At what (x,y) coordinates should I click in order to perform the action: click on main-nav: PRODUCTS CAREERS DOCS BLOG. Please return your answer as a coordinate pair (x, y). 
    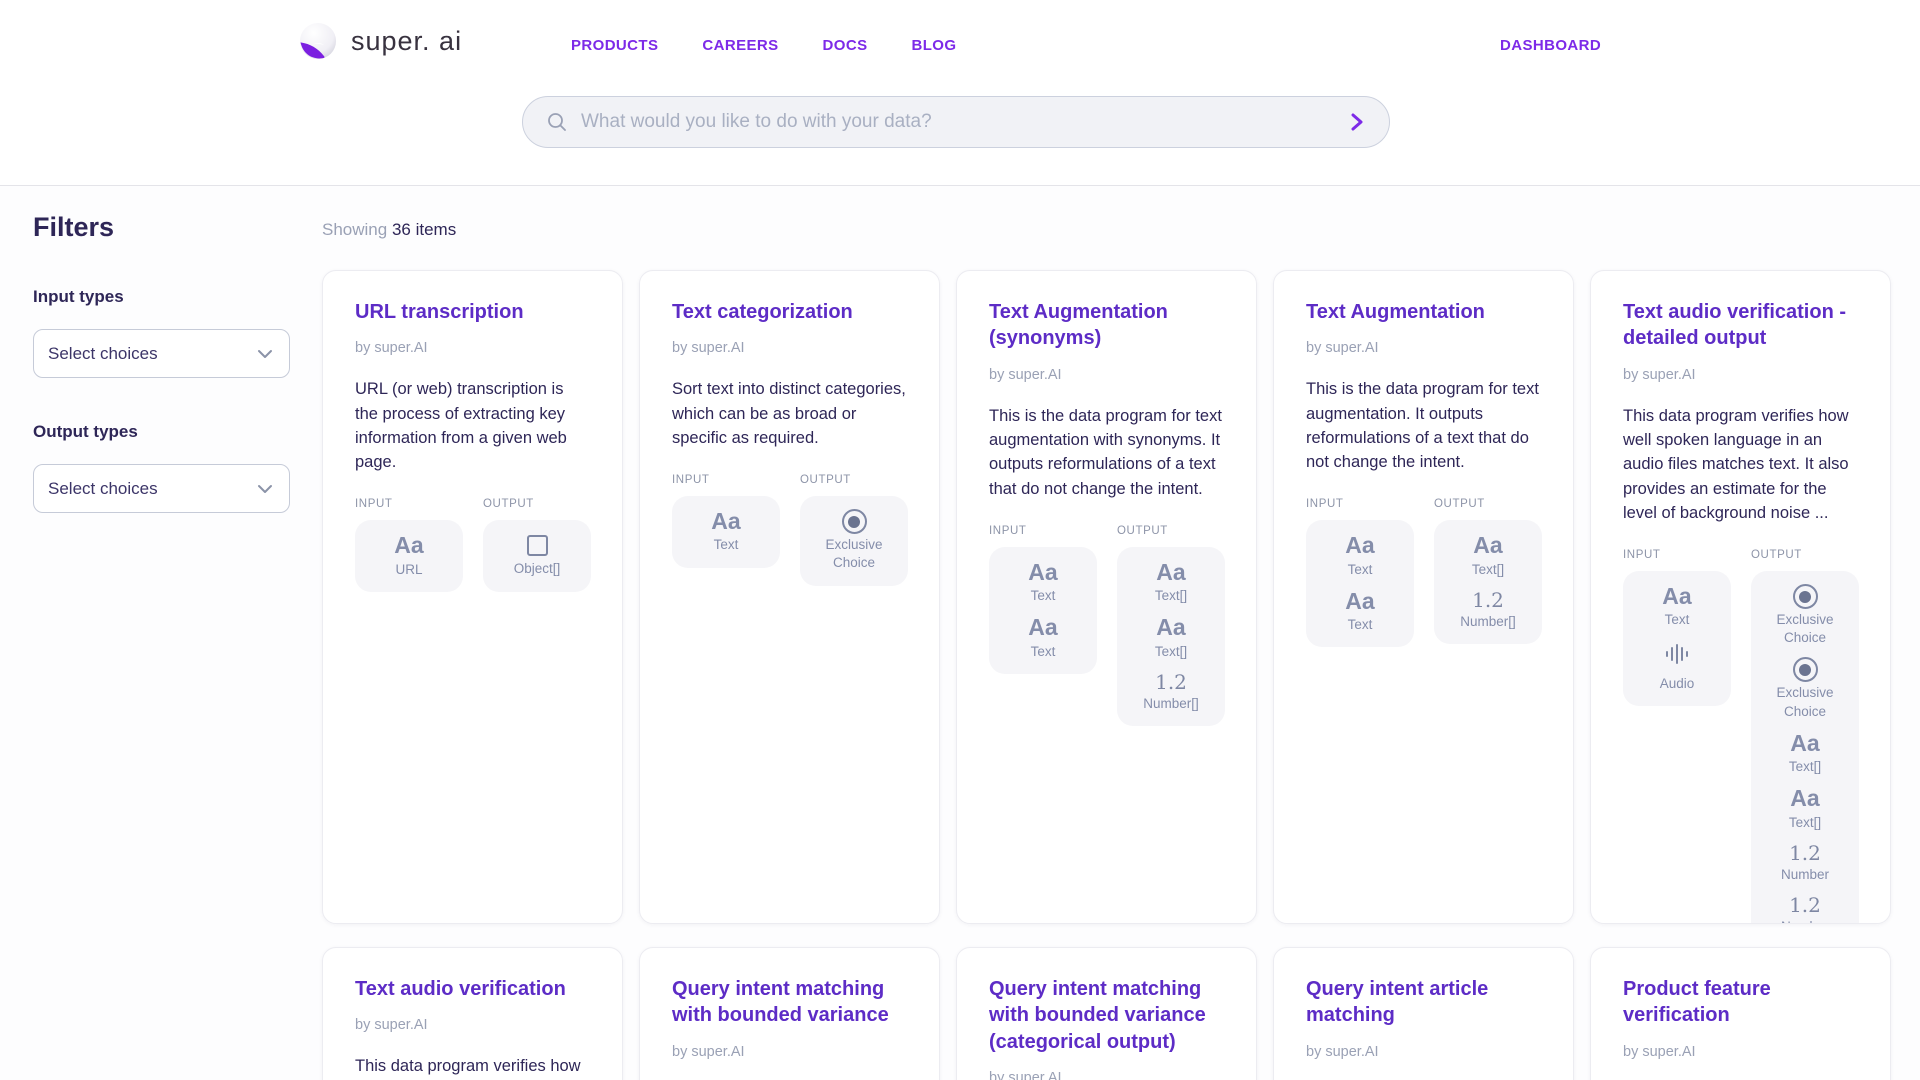
    Looking at the image, I should click on (763, 45).